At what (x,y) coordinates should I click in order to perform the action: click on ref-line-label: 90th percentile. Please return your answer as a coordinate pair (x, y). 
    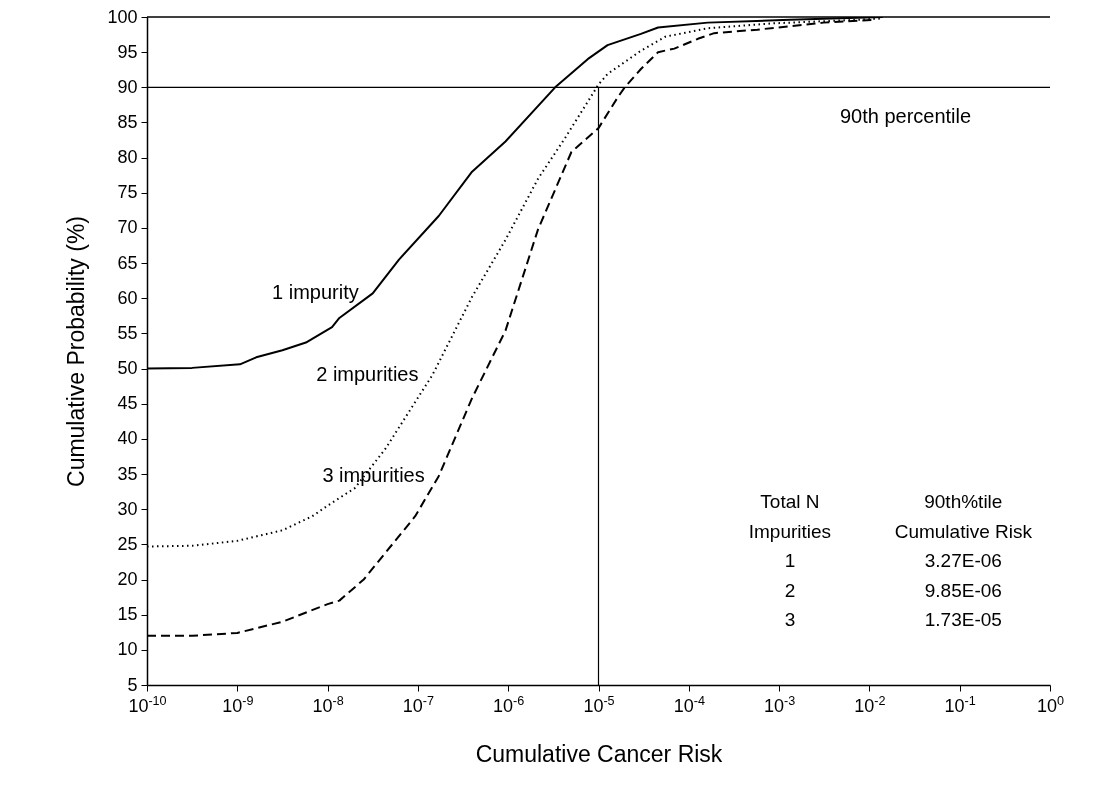
    Looking at the image, I should click on (905, 116).